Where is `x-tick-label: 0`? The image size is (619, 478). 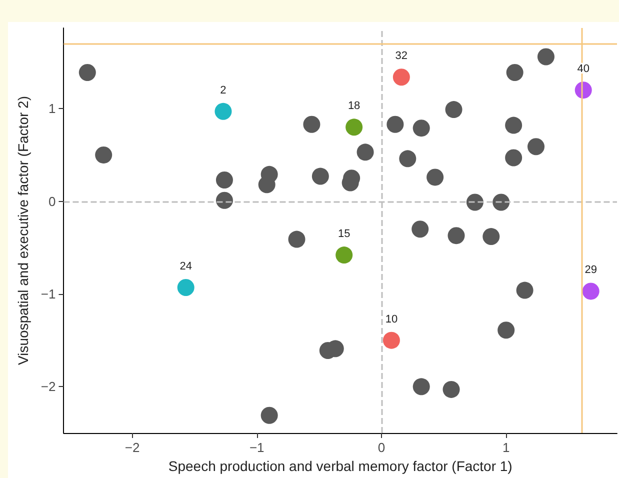 x-tick-label: 0 is located at coordinates (382, 447).